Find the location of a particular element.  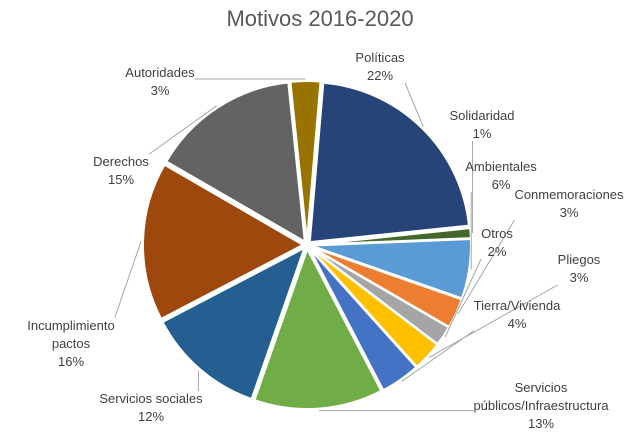

leader-line-pliegos is located at coordinates (493, 321).